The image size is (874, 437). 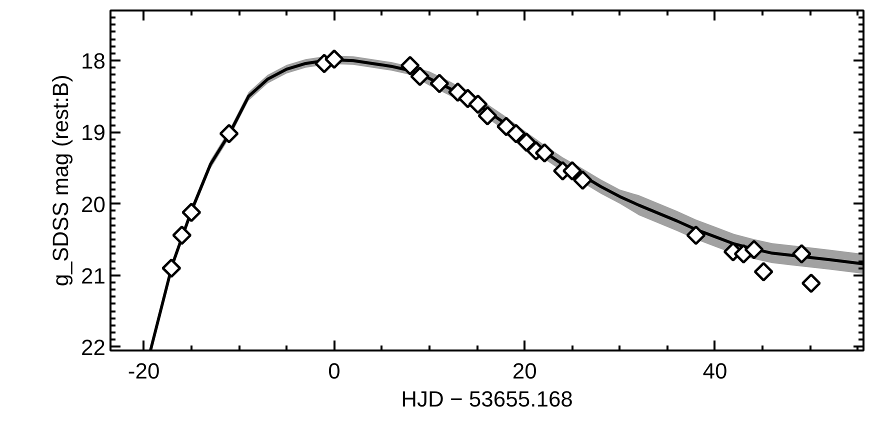 I want to click on y-tick-label: 18, so click(x=93, y=61).